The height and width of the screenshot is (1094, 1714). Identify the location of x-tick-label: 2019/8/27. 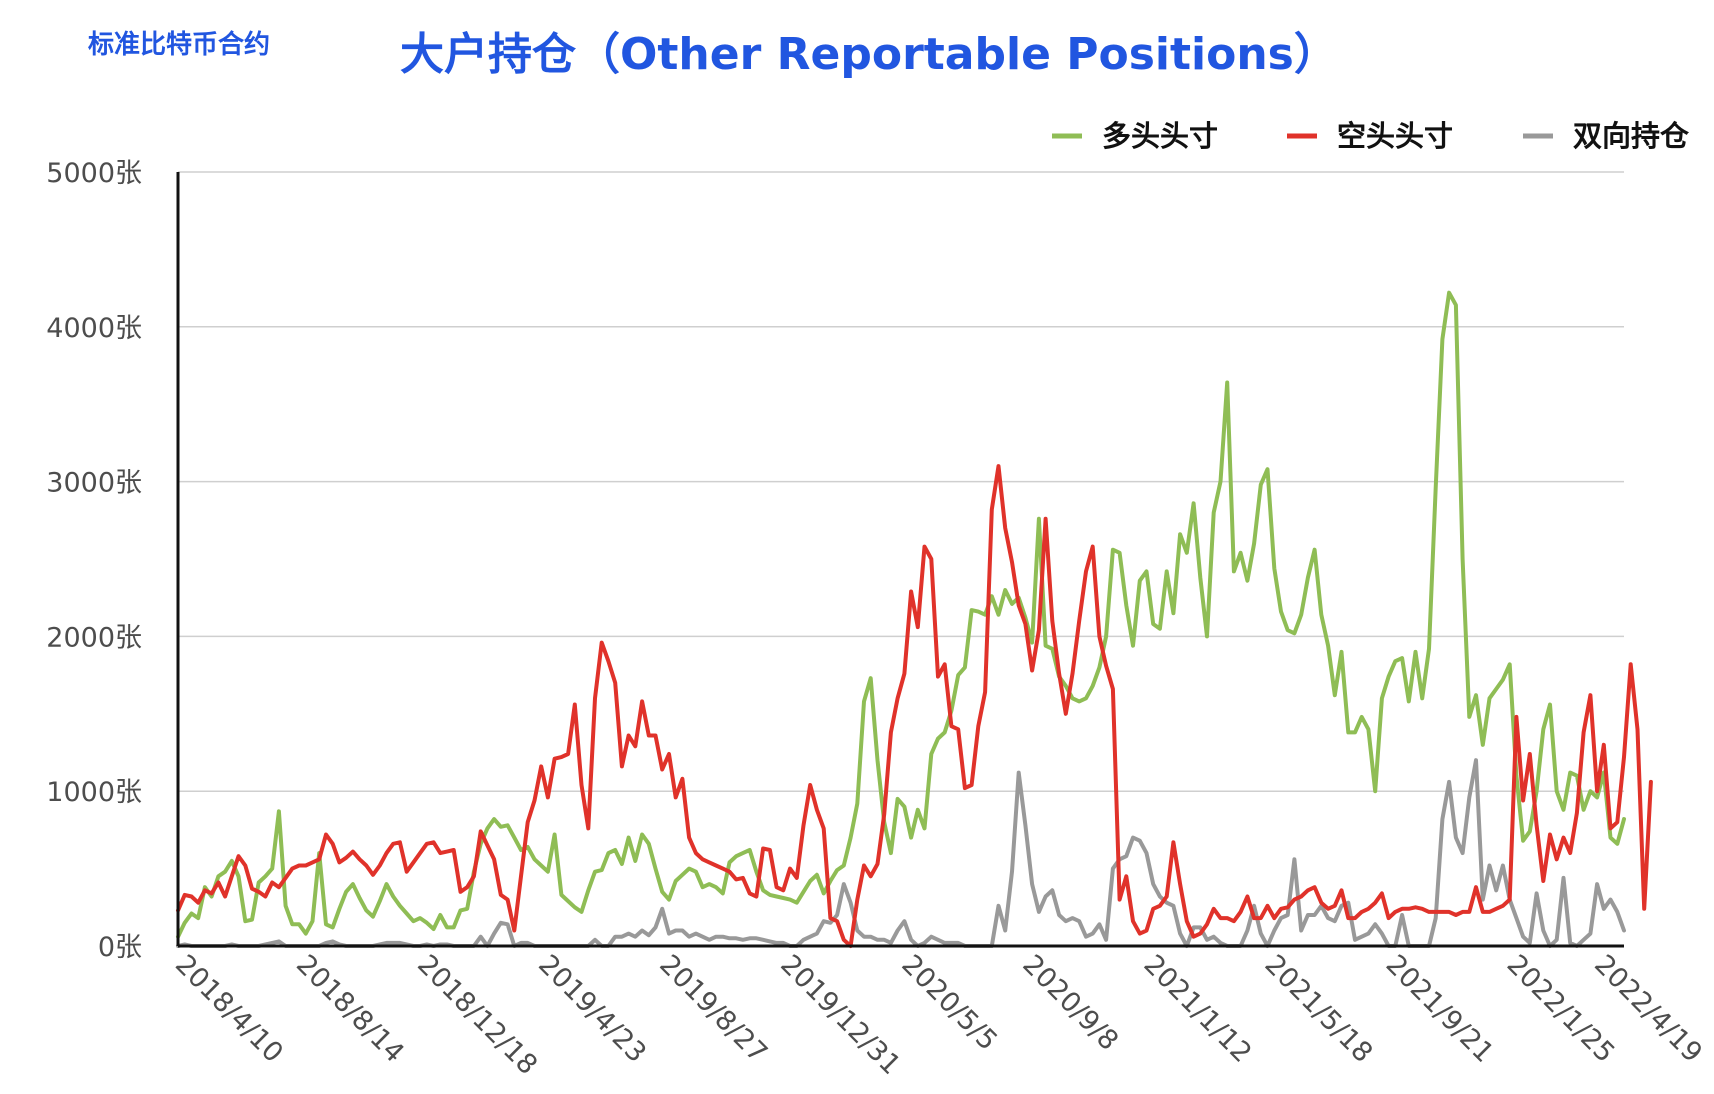
(713, 1009).